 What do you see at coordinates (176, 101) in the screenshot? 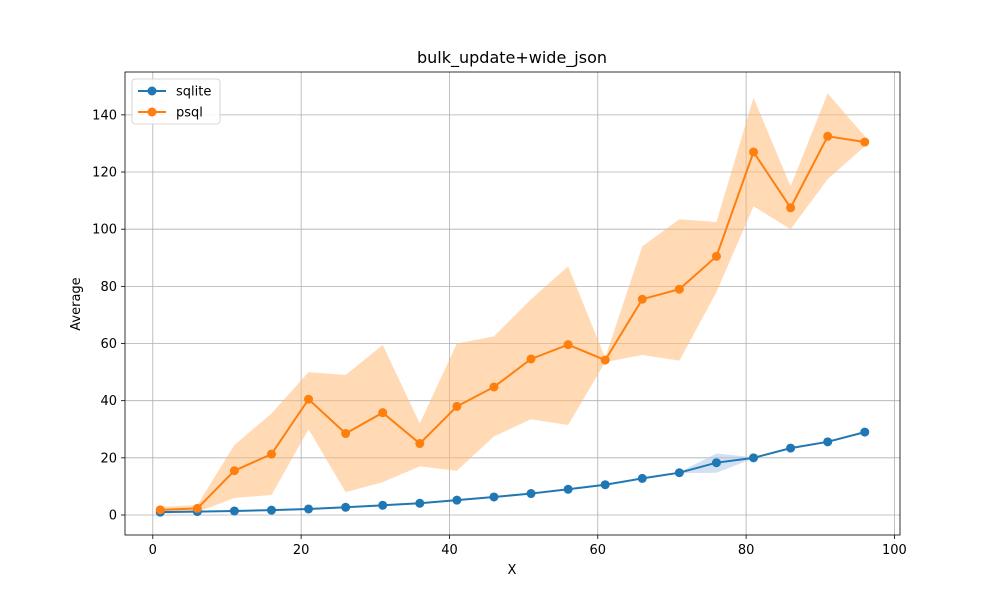
I see `legend: sqlite psql` at bounding box center [176, 101].